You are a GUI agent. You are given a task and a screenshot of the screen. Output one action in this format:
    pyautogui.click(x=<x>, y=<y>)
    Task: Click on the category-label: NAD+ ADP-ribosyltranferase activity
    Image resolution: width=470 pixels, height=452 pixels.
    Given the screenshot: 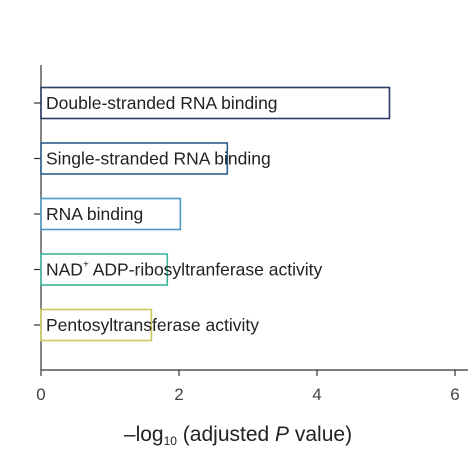 What is the action you would take?
    pyautogui.click(x=184, y=270)
    